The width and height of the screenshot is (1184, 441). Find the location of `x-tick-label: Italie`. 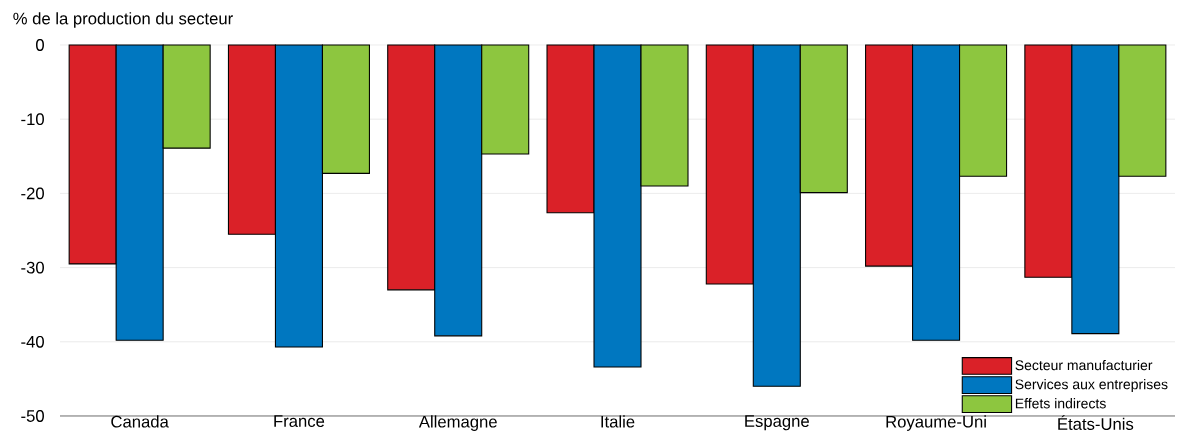

x-tick-label: Italie is located at coordinates (618, 421).